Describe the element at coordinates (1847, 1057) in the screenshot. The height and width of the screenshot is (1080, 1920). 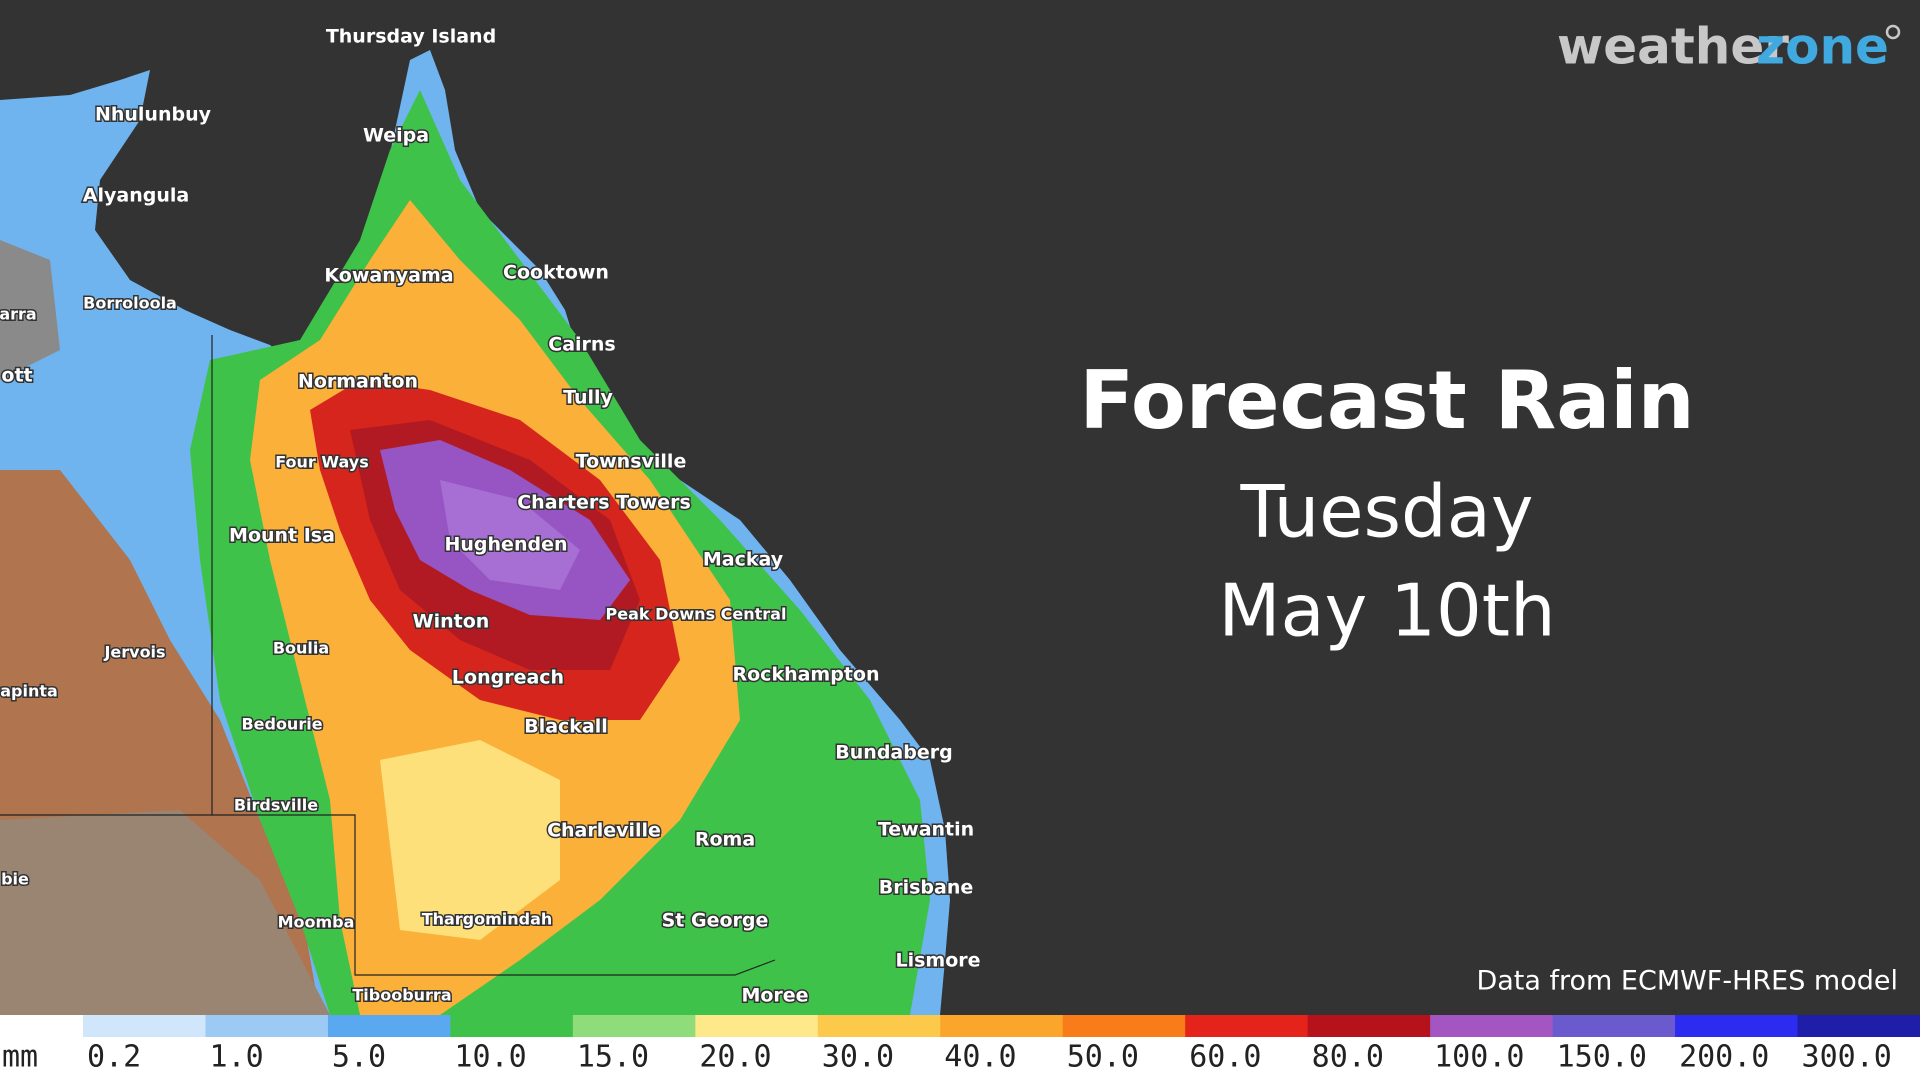
I see `legend-label: 300.0` at that location.